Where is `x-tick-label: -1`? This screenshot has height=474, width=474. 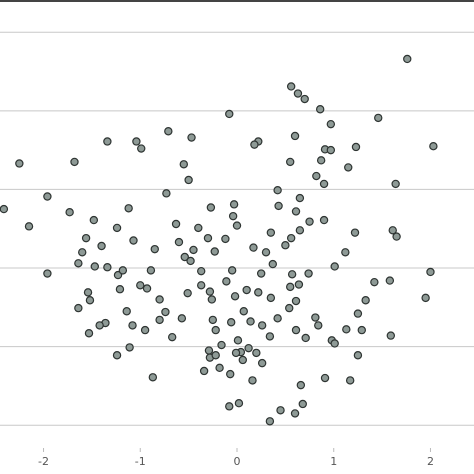 x-tick-label: -1 is located at coordinates (140, 461).